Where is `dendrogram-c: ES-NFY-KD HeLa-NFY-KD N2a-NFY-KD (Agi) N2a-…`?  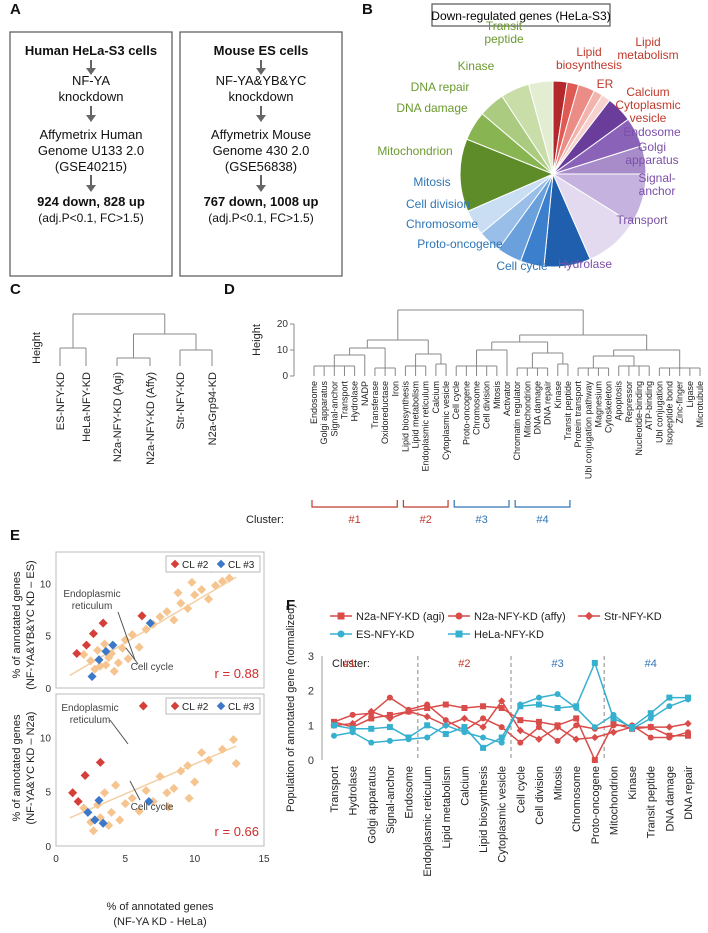 dendrogram-c: ES-NFY-KD HeLa-NFY-KD N2a-NFY-KD (Agi) N2a-… is located at coordinates (137, 389).